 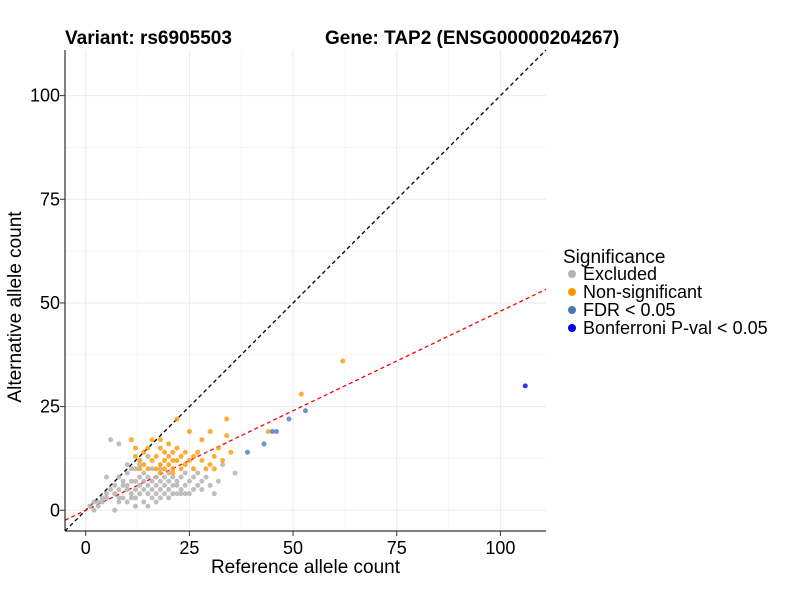 What do you see at coordinates (306, 567) in the screenshot?
I see `x-axis-label: Reference allele count` at bounding box center [306, 567].